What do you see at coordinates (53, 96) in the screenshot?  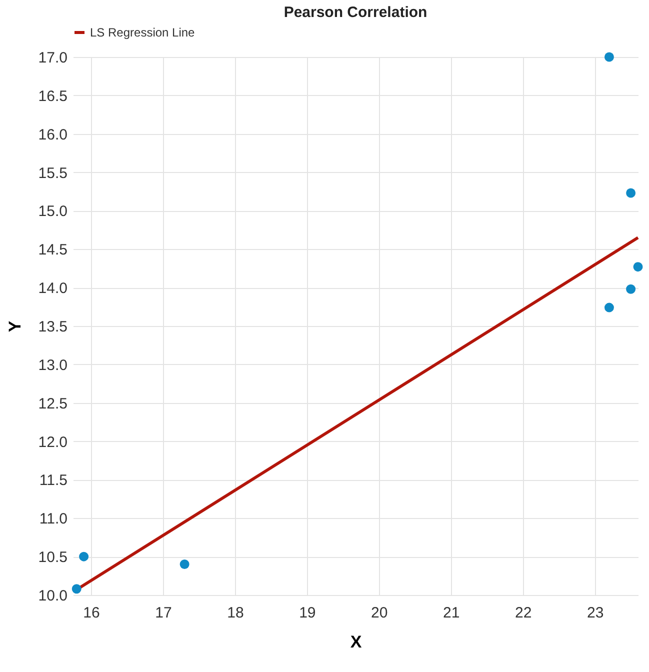 I see `y-tick-label: 16.5` at bounding box center [53, 96].